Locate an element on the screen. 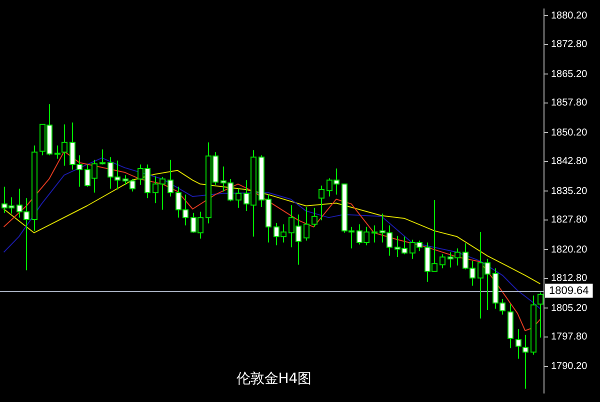 Image resolution: width=600 pixels, height=402 pixels. y-tick-label: 1790.20 is located at coordinates (569, 366).